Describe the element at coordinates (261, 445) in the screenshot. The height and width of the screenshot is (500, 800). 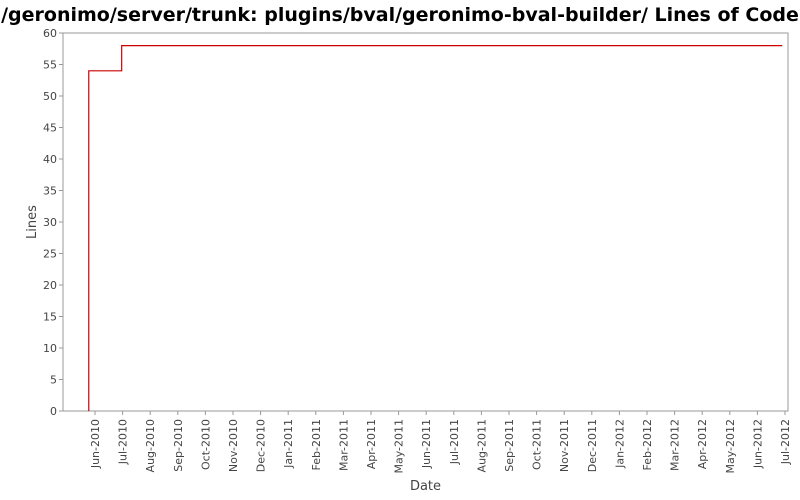
I see `x-tick-label: Dec-2010` at that location.